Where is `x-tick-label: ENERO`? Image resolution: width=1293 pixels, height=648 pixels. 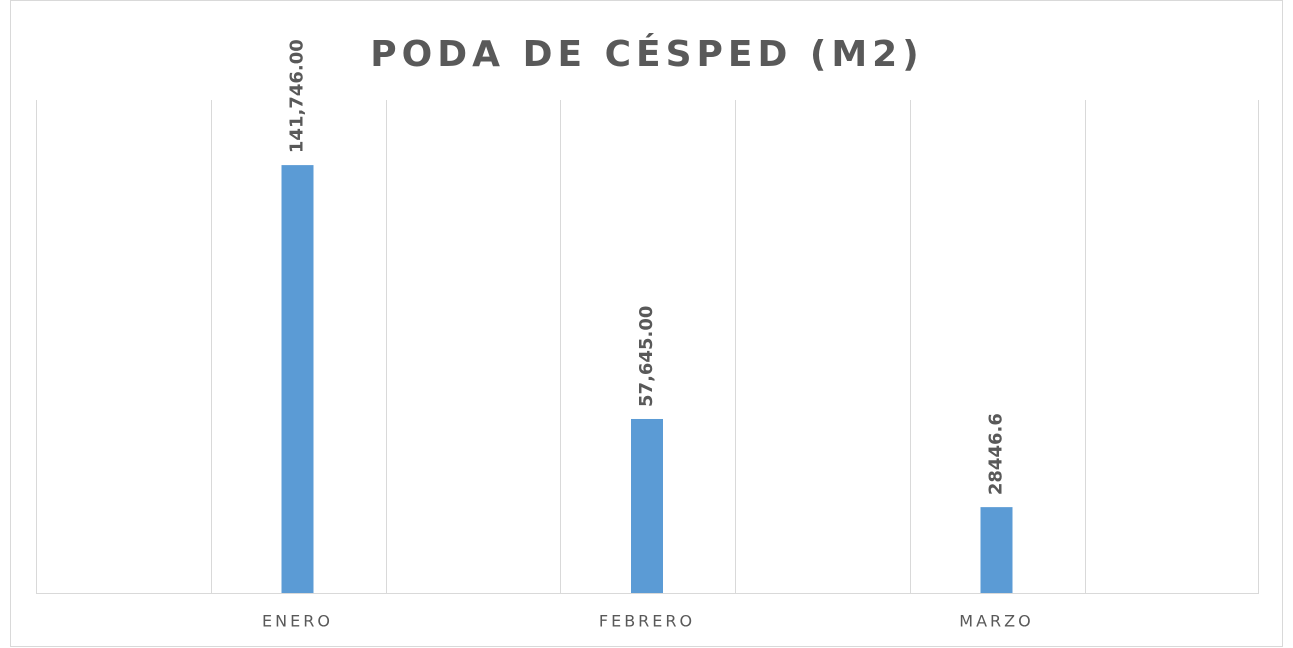
x-tick-label: ENERO is located at coordinates (297, 621).